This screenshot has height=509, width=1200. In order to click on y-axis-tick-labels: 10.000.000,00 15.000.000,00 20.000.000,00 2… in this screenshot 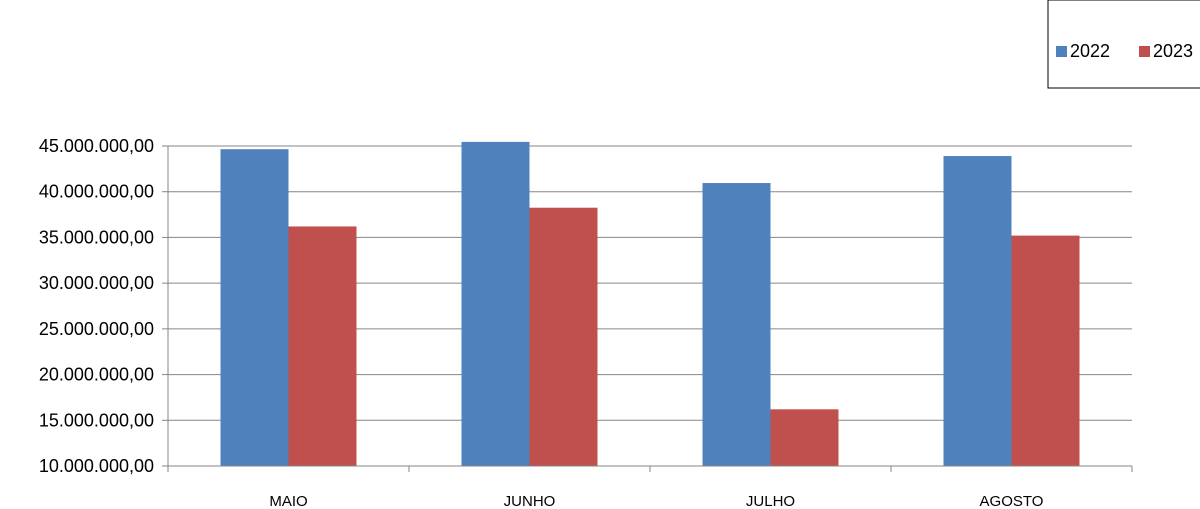, I will do `click(96, 306)`.